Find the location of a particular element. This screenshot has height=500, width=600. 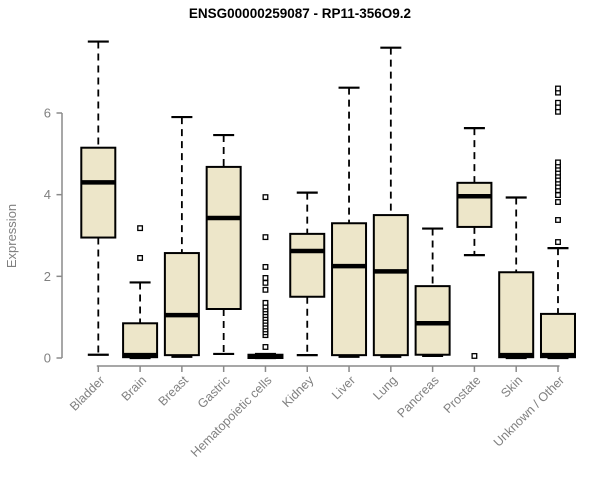

chart-title: ENSG00000259087 - RP11-356O9.2 is located at coordinates (300, 13).